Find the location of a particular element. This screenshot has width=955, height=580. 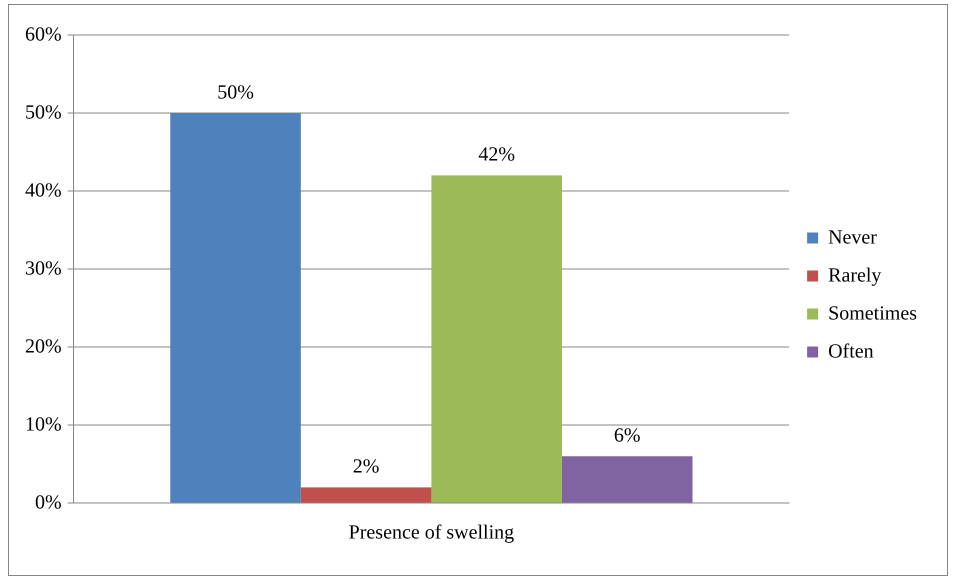

y-tick-label: 30% is located at coordinates (43, 268).